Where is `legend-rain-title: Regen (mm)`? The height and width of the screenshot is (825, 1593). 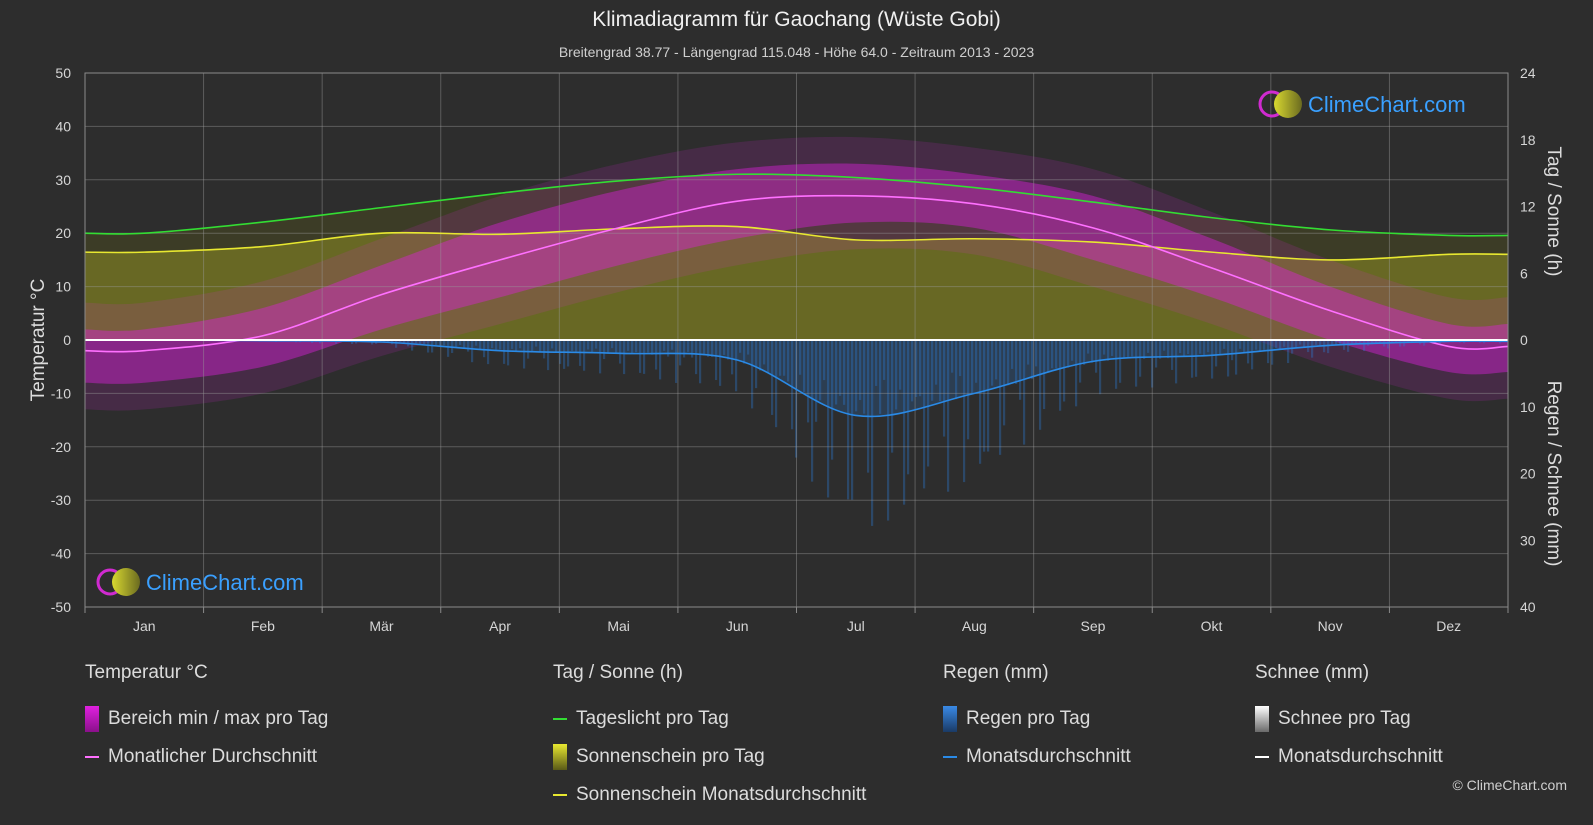
legend-rain-title: Regen (mm) is located at coordinates (996, 672).